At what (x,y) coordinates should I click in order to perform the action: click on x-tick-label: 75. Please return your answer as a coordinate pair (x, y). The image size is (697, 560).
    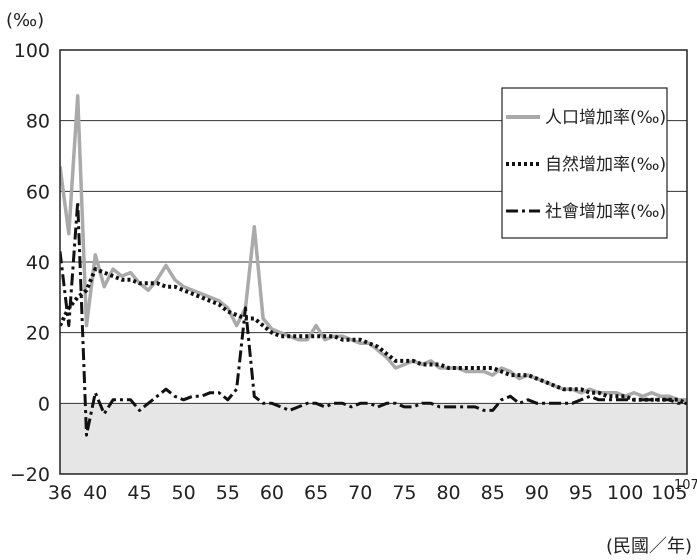
    Looking at the image, I should click on (404, 493).